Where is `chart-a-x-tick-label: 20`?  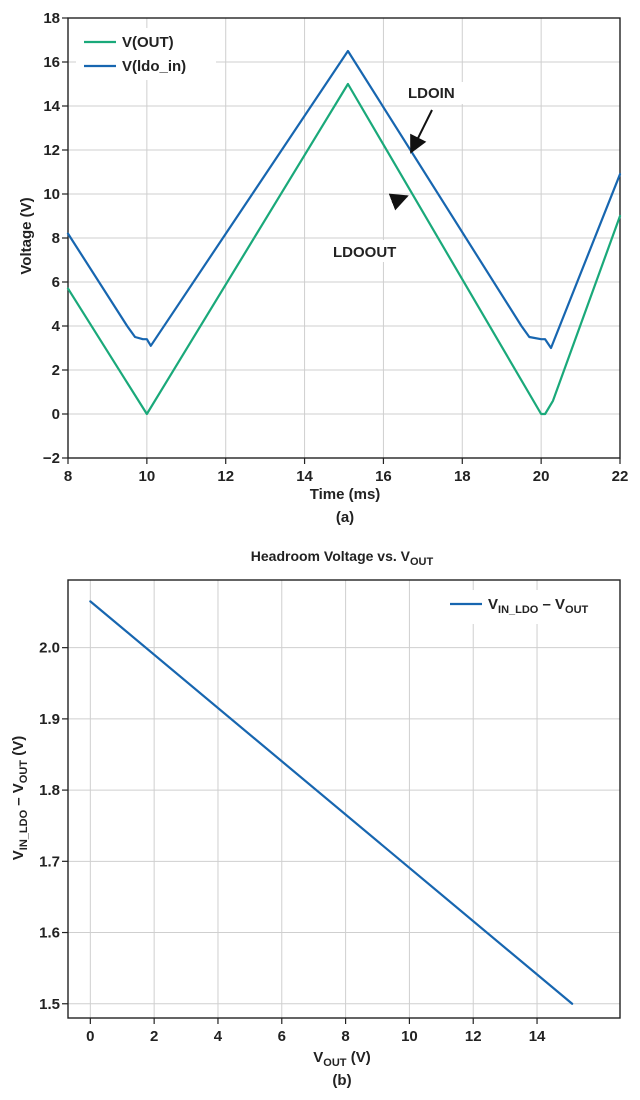
chart-a-x-tick-label: 20 is located at coordinates (541, 476).